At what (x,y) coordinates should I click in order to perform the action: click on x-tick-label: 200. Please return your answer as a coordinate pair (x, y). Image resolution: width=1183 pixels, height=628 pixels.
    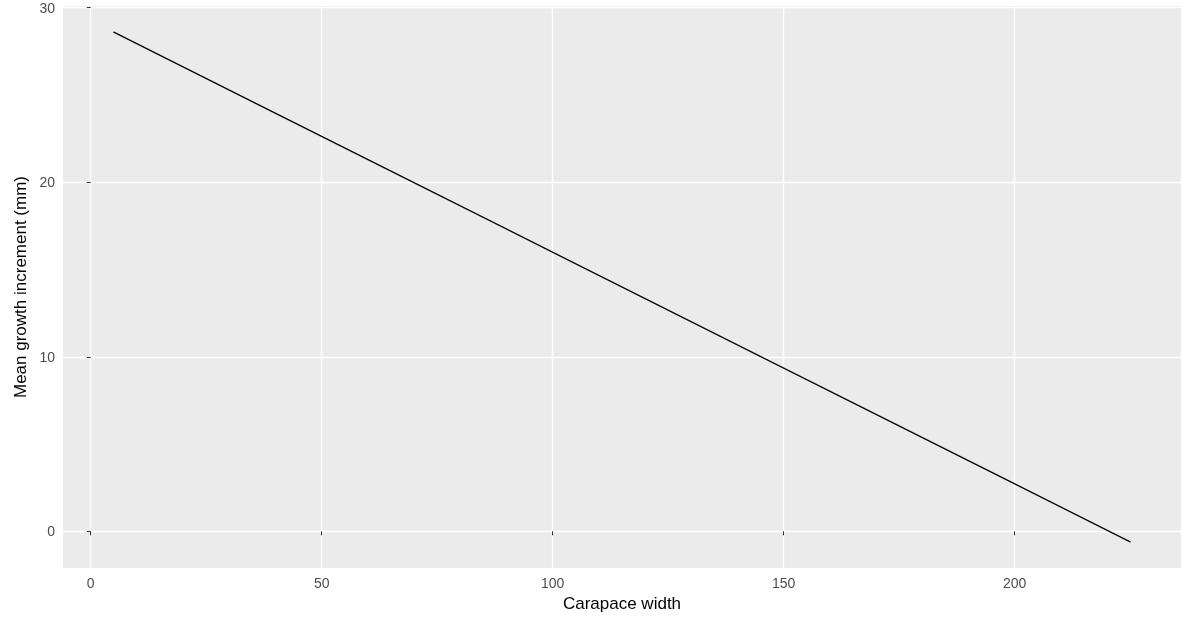
    Looking at the image, I should click on (1015, 583).